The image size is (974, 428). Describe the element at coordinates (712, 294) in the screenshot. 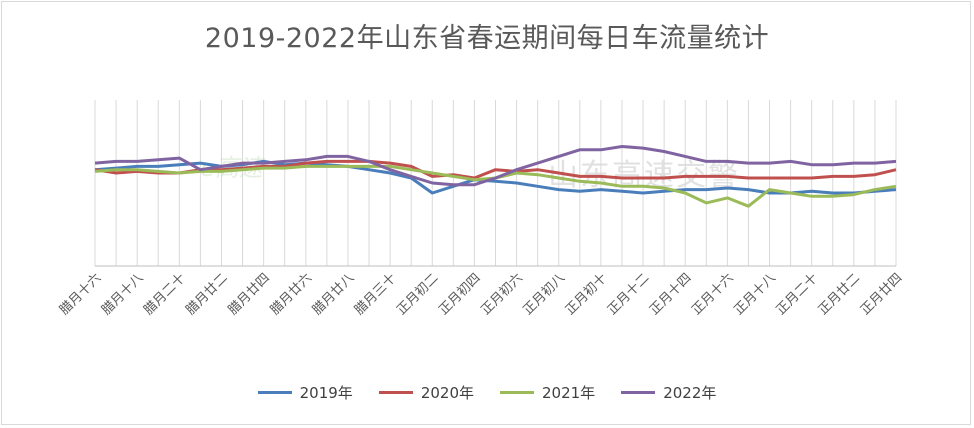

I see `x-tick-label: 正月十六` at that location.